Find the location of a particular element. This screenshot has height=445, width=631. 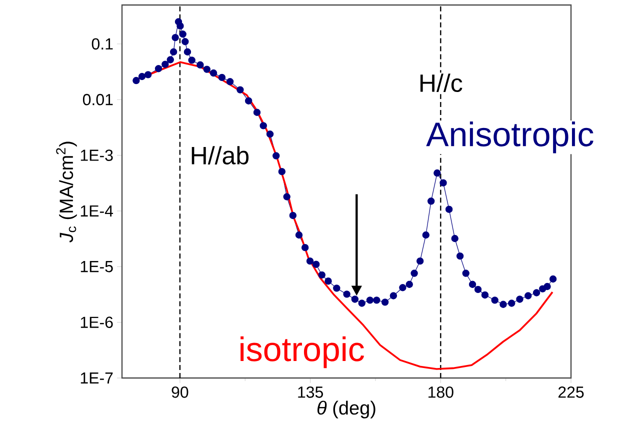

x-tick-label: 180 is located at coordinates (441, 392).